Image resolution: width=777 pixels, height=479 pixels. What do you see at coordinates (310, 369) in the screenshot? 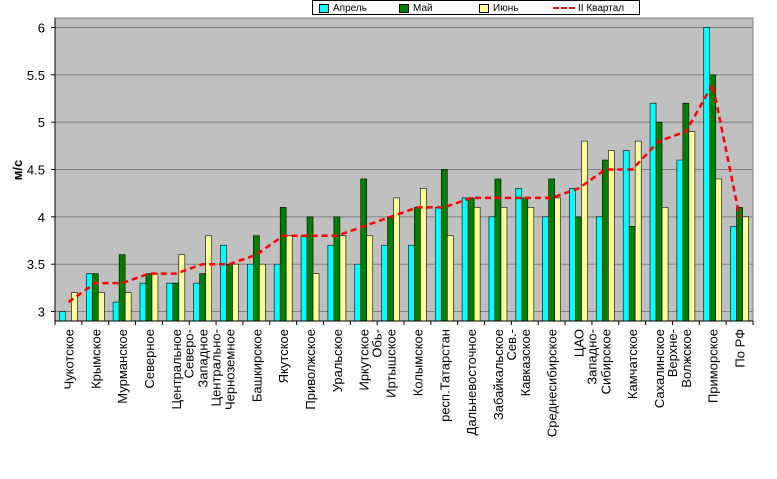
I see `x-category-label: Приволжское` at bounding box center [310, 369].